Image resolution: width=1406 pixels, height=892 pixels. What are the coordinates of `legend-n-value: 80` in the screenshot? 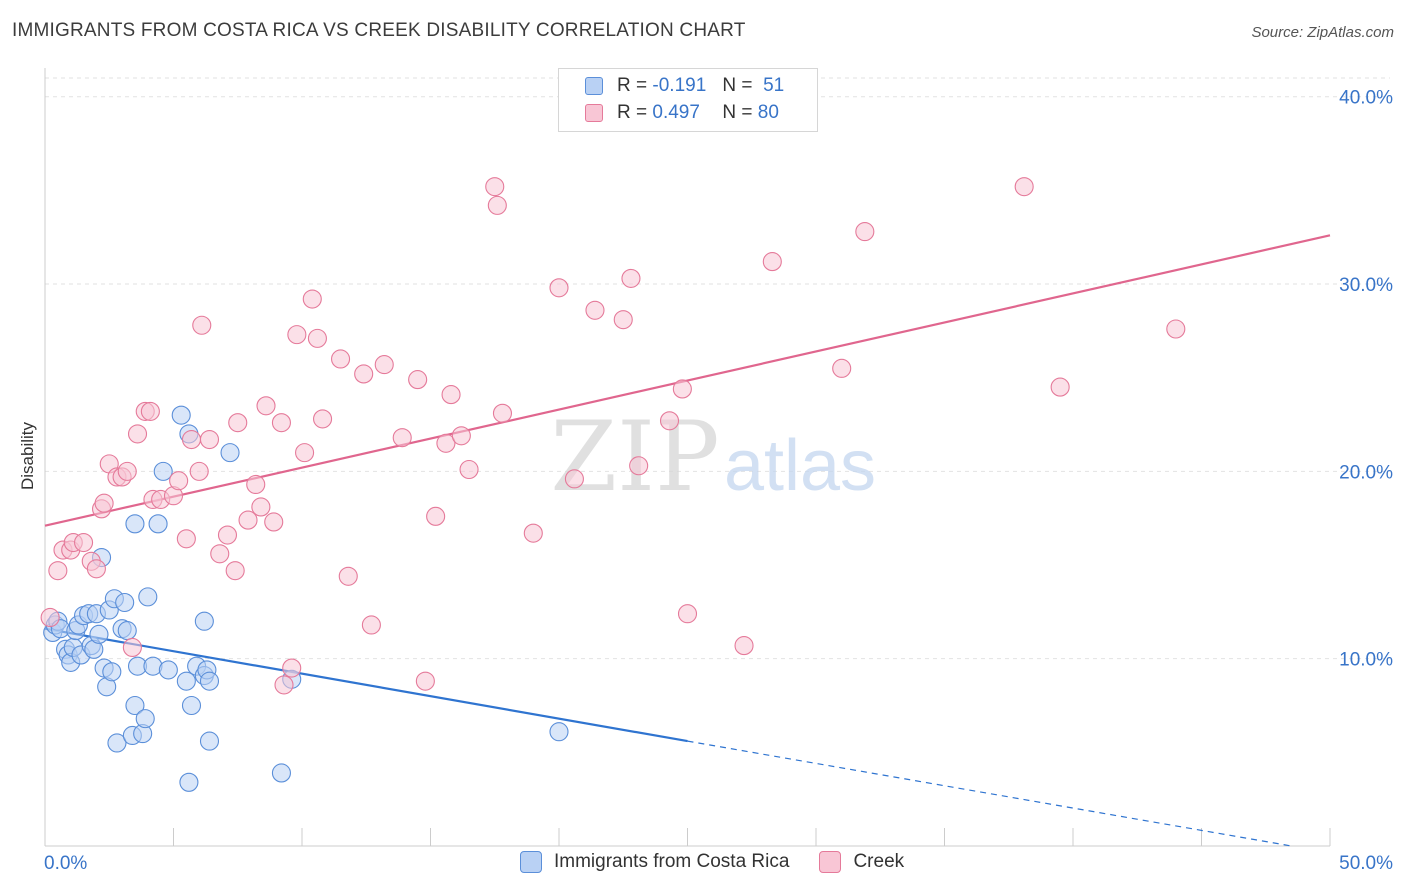 It's located at (768, 112).